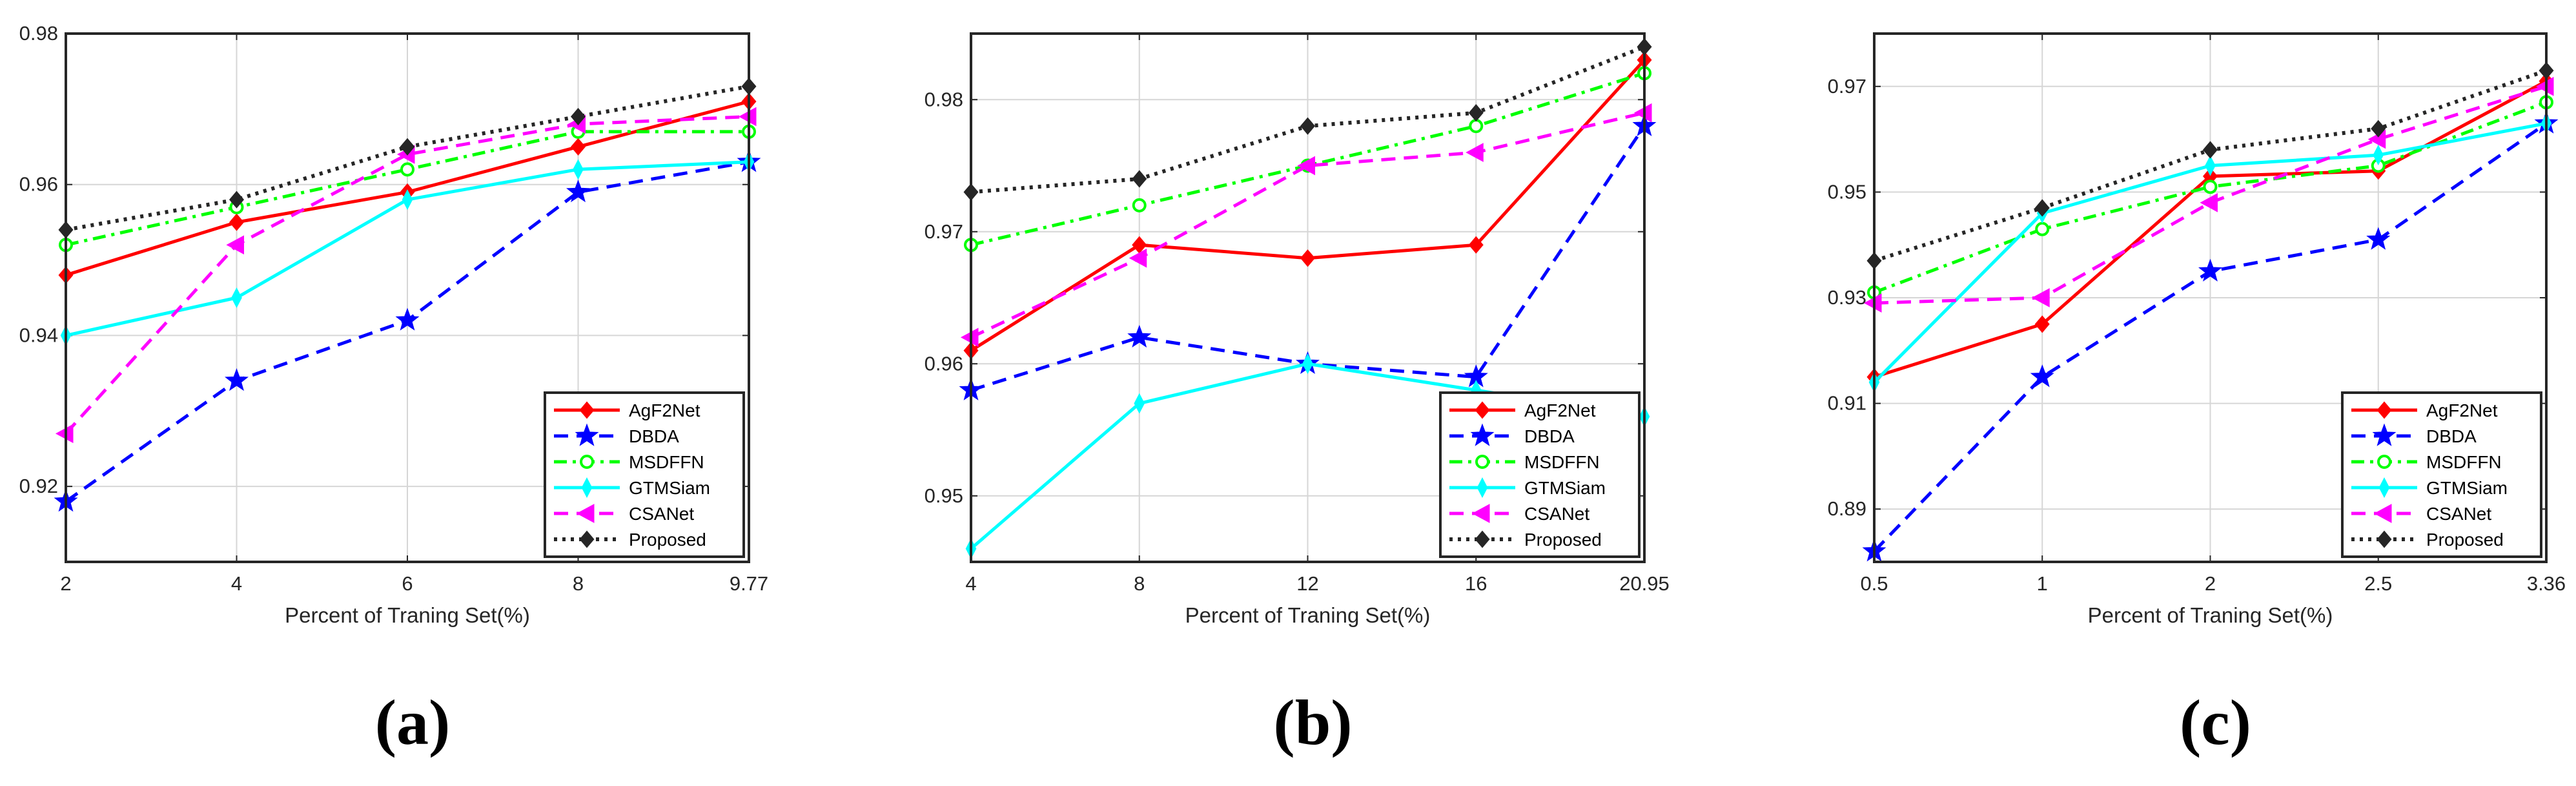  What do you see at coordinates (944, 99) in the screenshot?
I see `panel-b-ytick-label-0-98: 0.98` at bounding box center [944, 99].